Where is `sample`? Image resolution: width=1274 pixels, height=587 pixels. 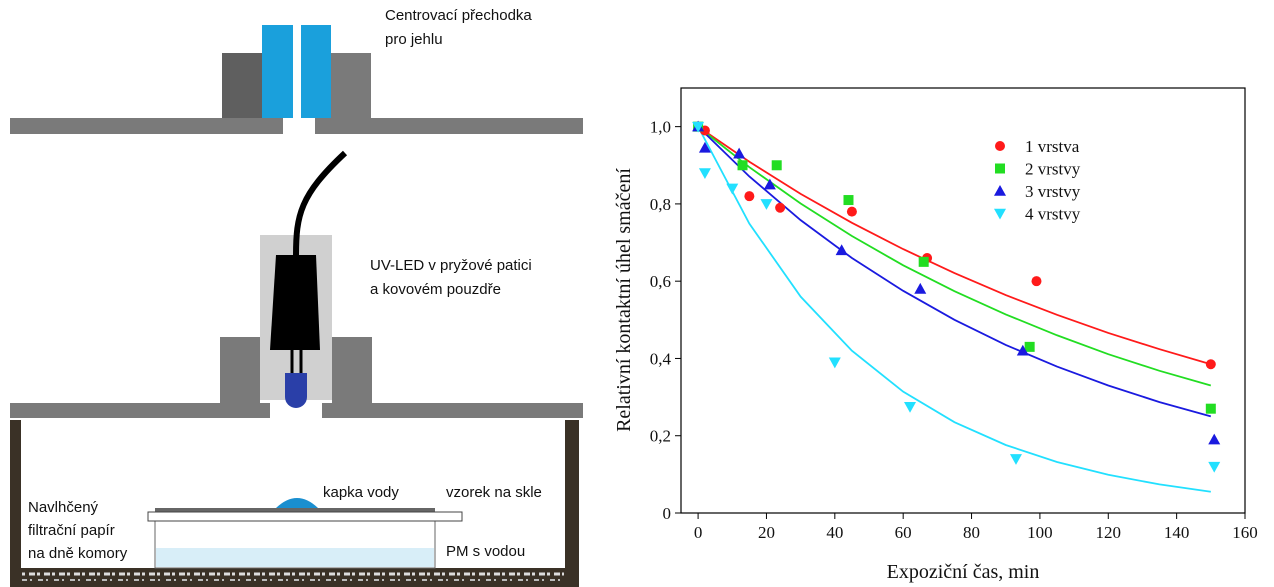 sample is located at coordinates (295, 510).